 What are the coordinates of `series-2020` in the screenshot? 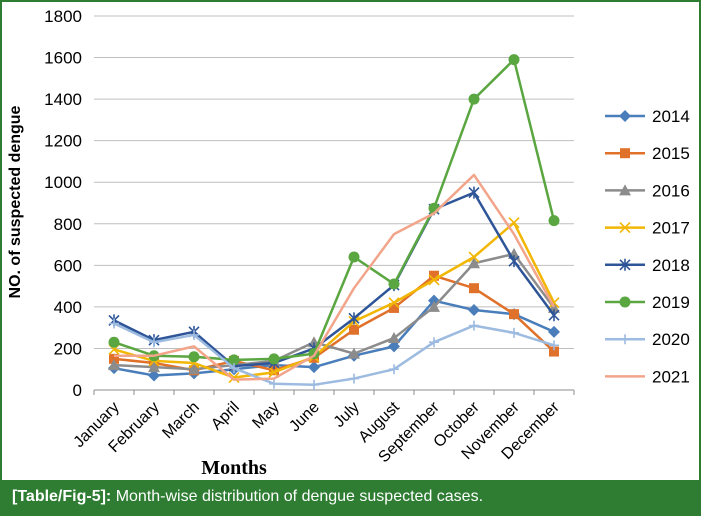 It's located at (334, 354).